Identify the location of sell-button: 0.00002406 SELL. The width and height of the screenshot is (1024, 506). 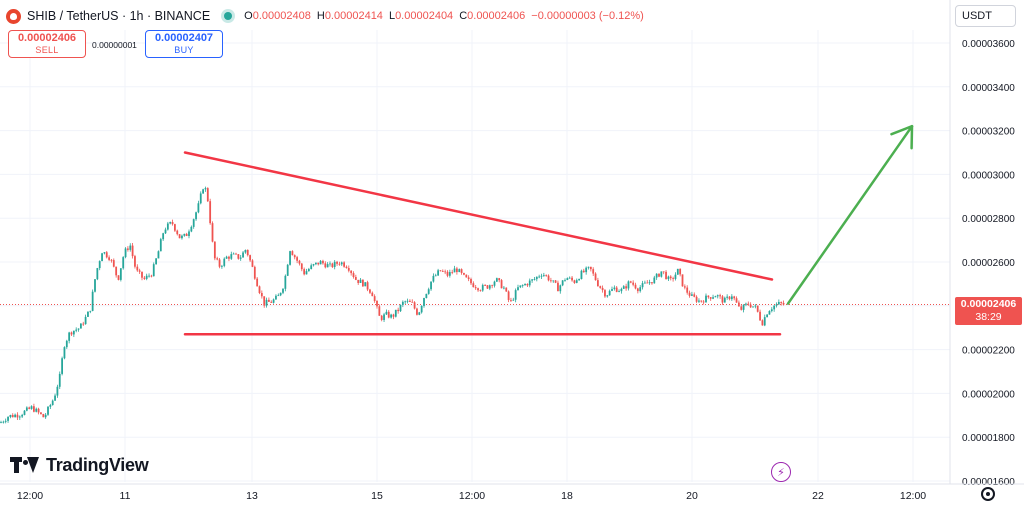
(47, 44).